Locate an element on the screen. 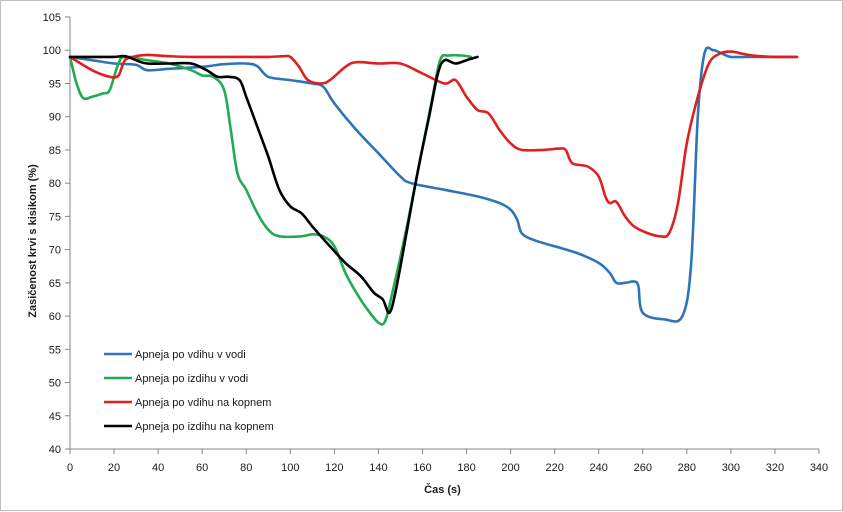  y-tick-label: 90 is located at coordinates (55, 118).